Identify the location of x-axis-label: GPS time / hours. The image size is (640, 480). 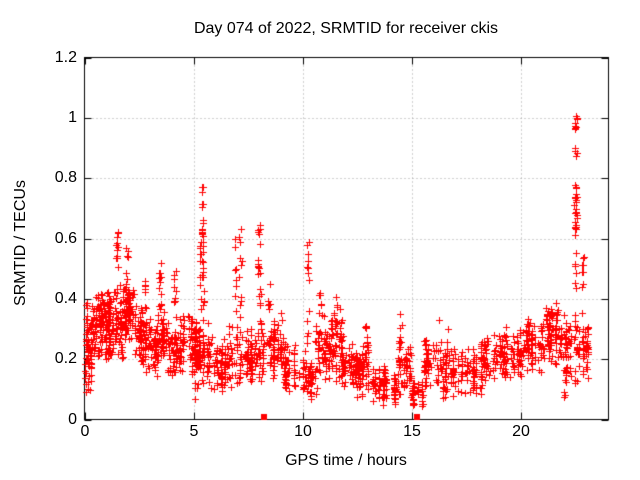
(346, 460).